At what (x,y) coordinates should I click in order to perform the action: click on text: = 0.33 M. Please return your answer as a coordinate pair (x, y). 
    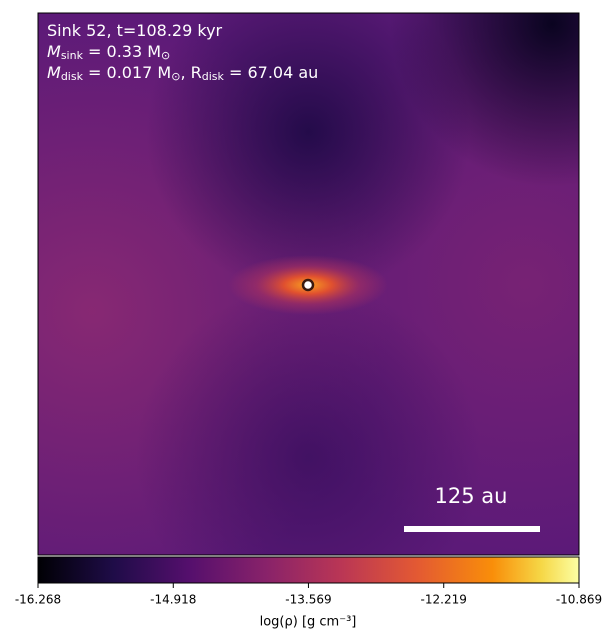
    Looking at the image, I should click on (122, 51).